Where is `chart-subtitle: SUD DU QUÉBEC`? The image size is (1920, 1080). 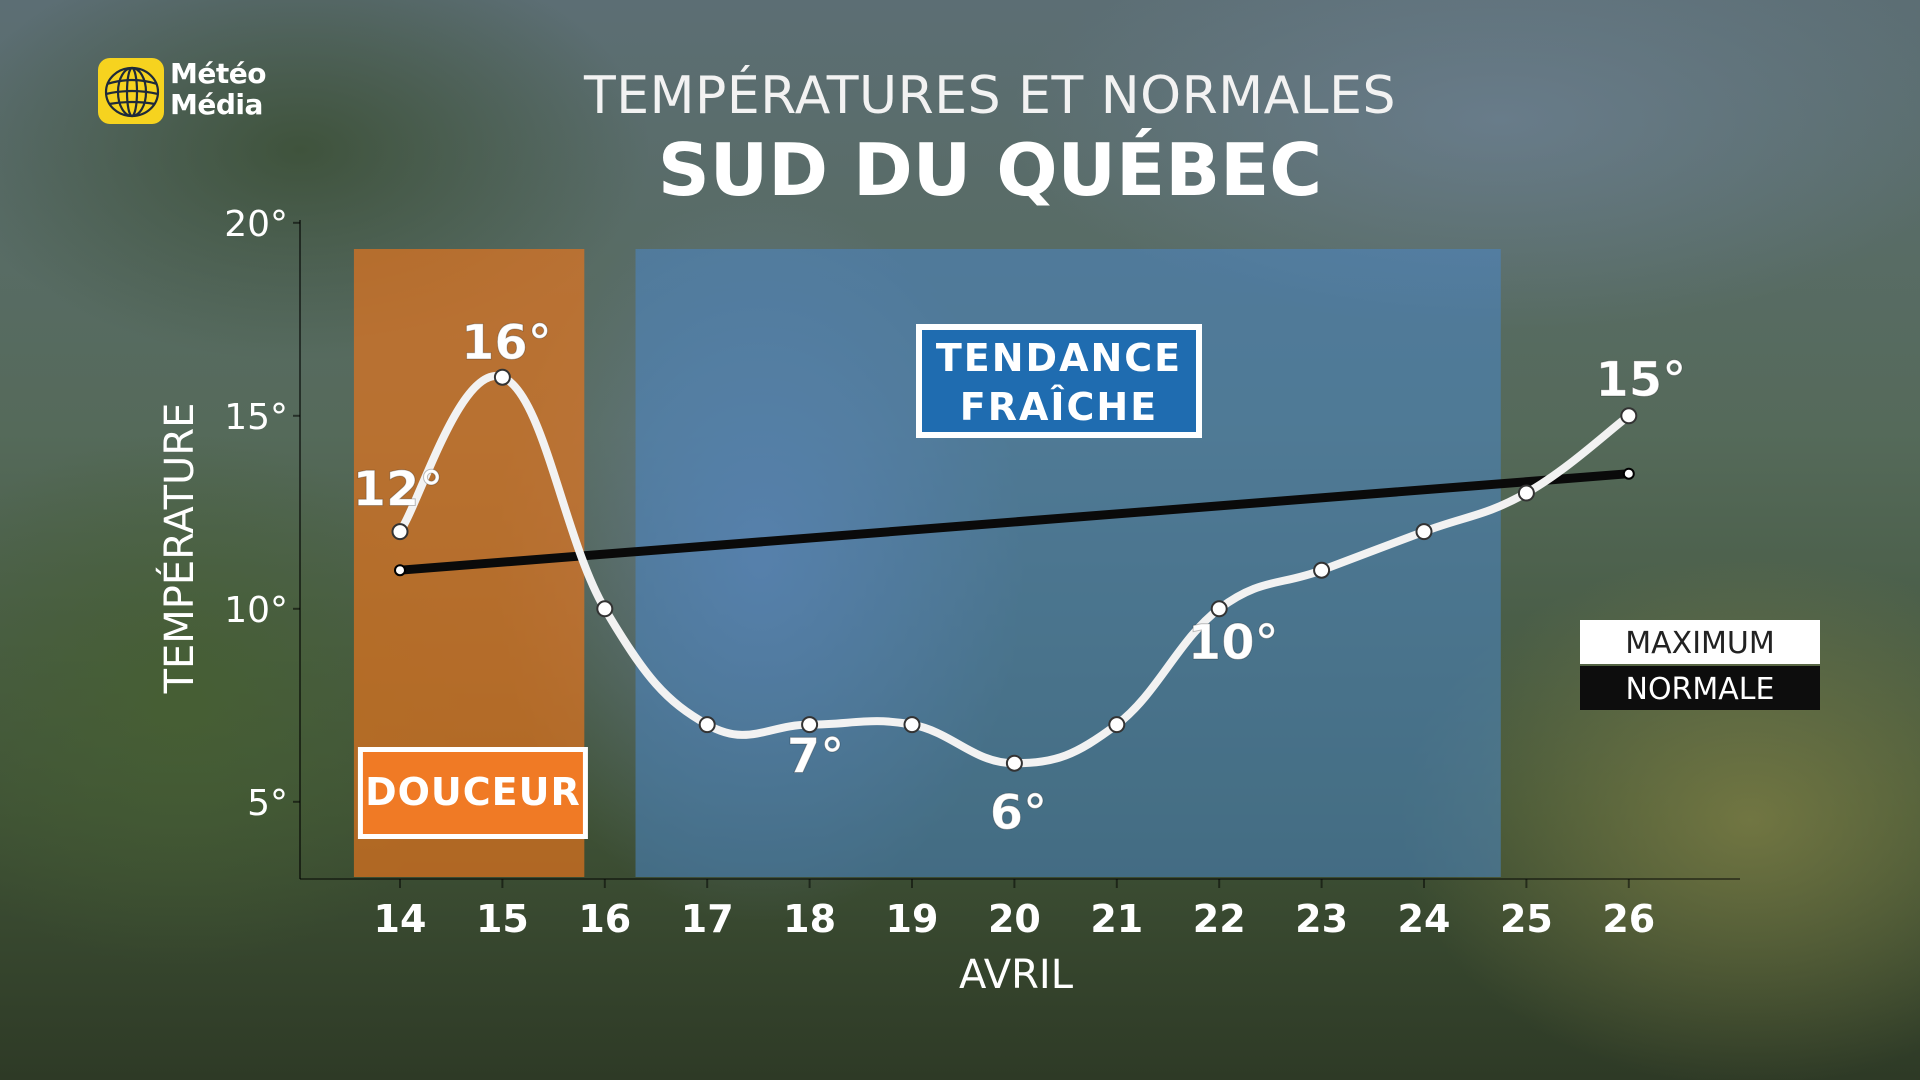 chart-subtitle: SUD DU QUÉBEC is located at coordinates (990, 170).